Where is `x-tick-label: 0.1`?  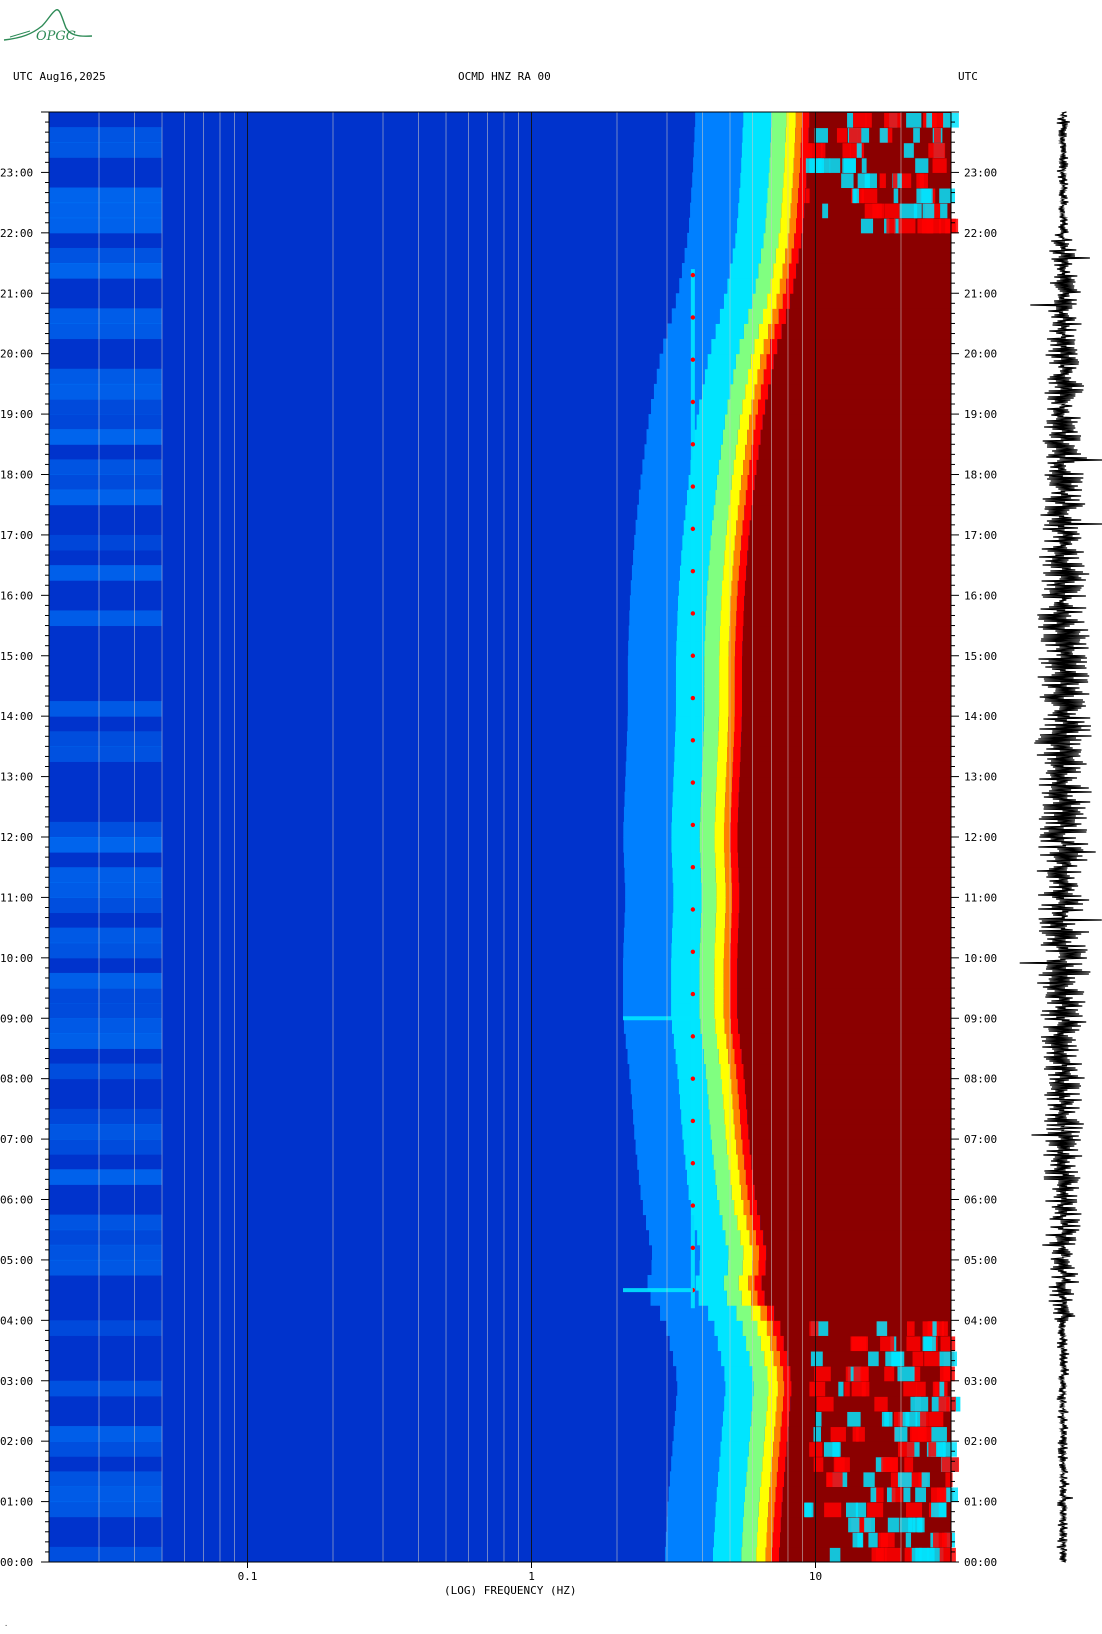
x-tick-label: 0.1 is located at coordinates (248, 1576).